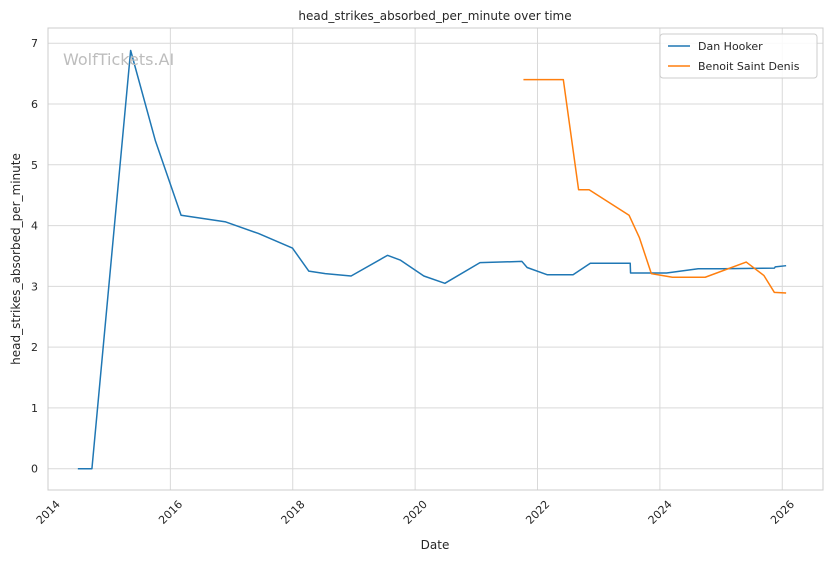  What do you see at coordinates (34, 469) in the screenshot?
I see `y-tick-label: 0` at bounding box center [34, 469].